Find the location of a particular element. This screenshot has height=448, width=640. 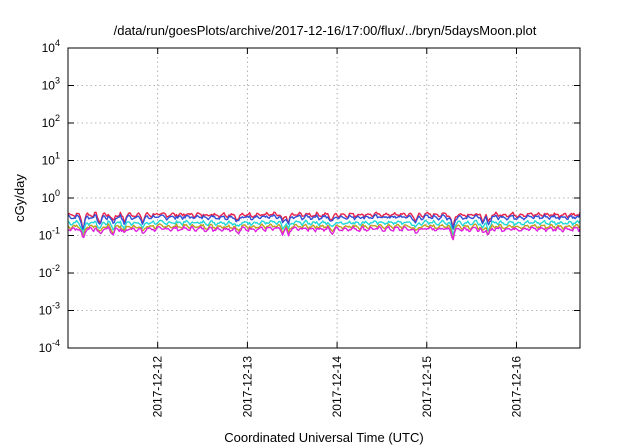

y-tick-label: 10⁻³ is located at coordinates (49, 309).